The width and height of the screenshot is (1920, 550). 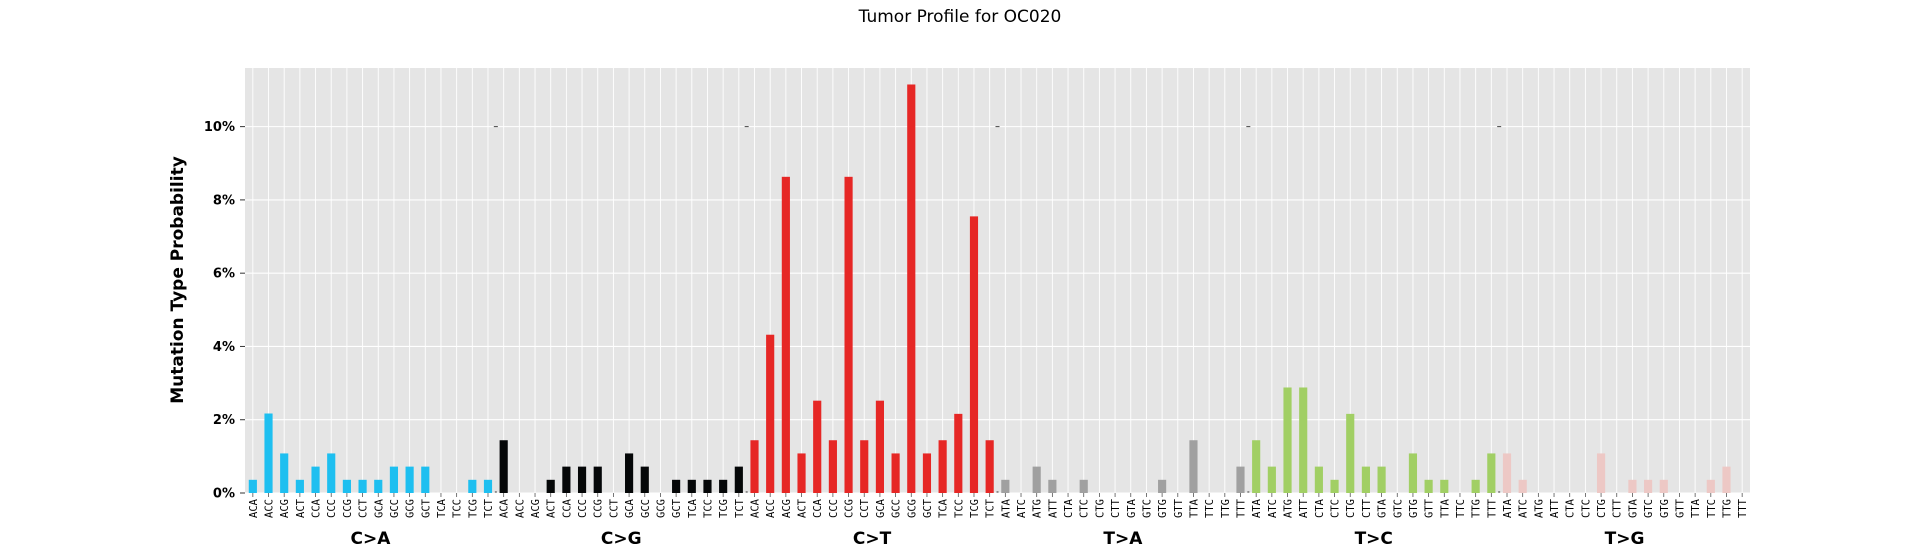 I want to click on x-tick-label: GCA, so click(x=881, y=508).